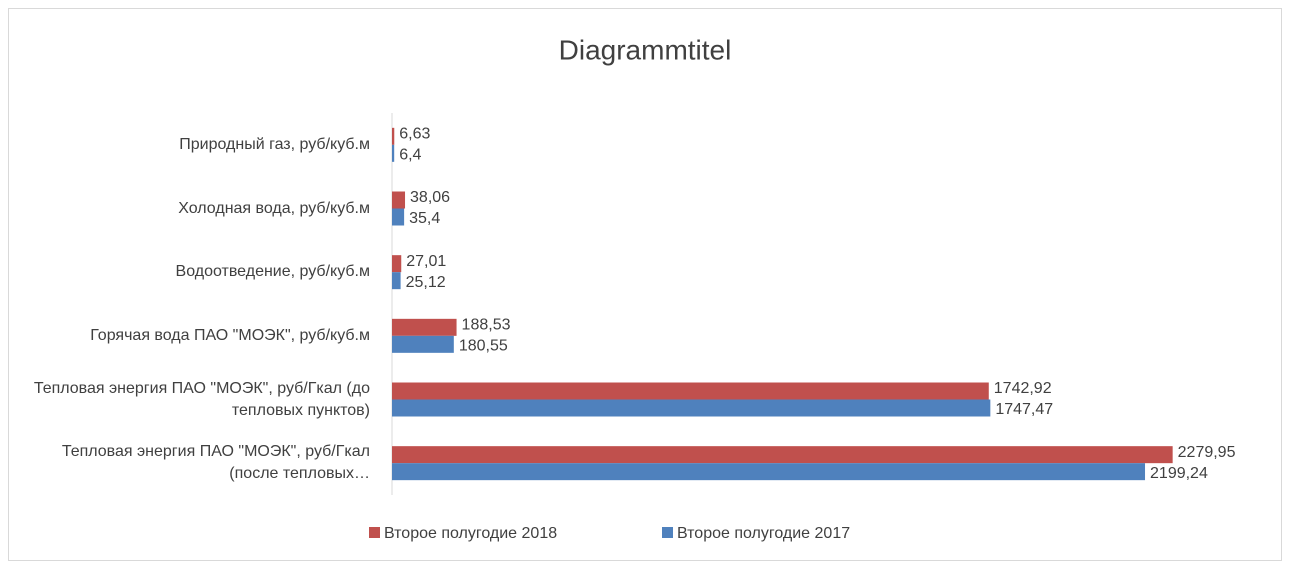  What do you see at coordinates (486, 325) in the screenshot?
I see `data-label: 188,53` at bounding box center [486, 325].